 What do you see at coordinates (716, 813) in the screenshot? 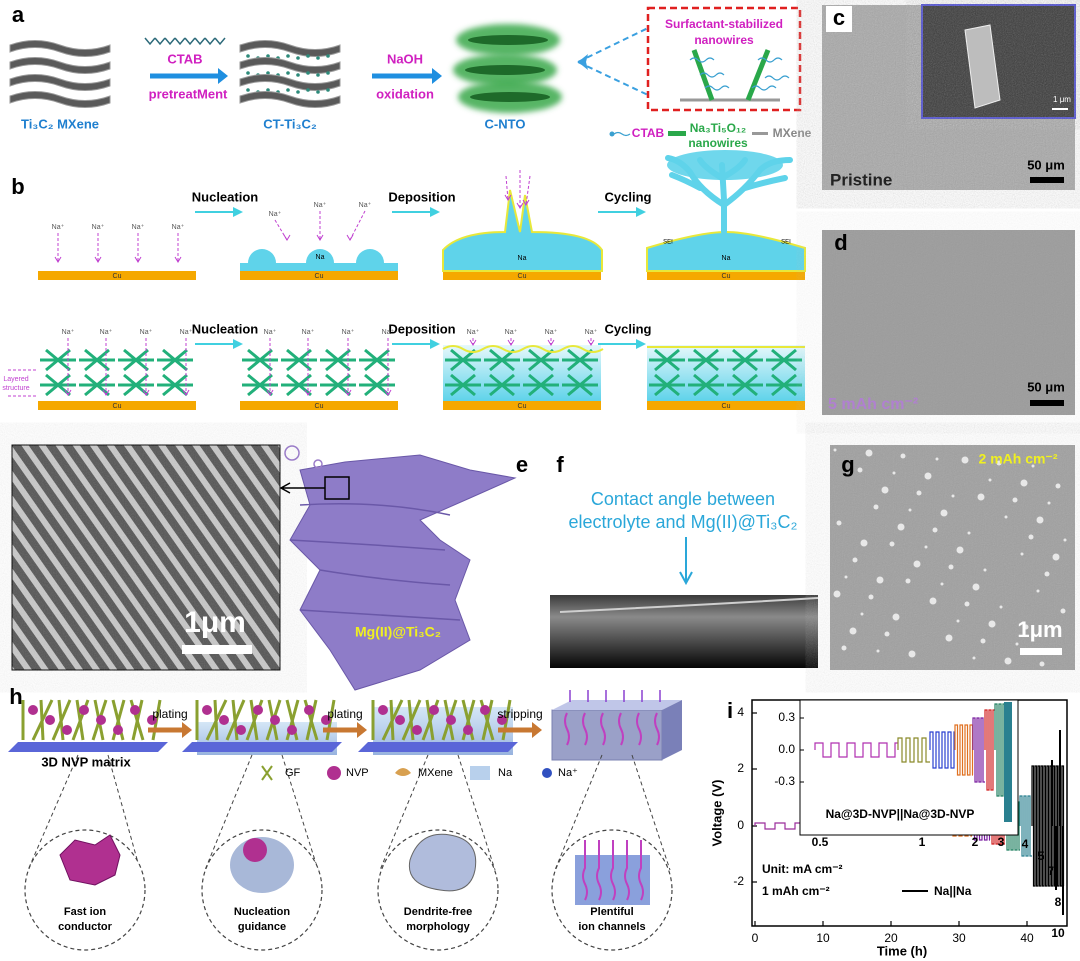
I see `label: Voltage (V)` at bounding box center [716, 813].